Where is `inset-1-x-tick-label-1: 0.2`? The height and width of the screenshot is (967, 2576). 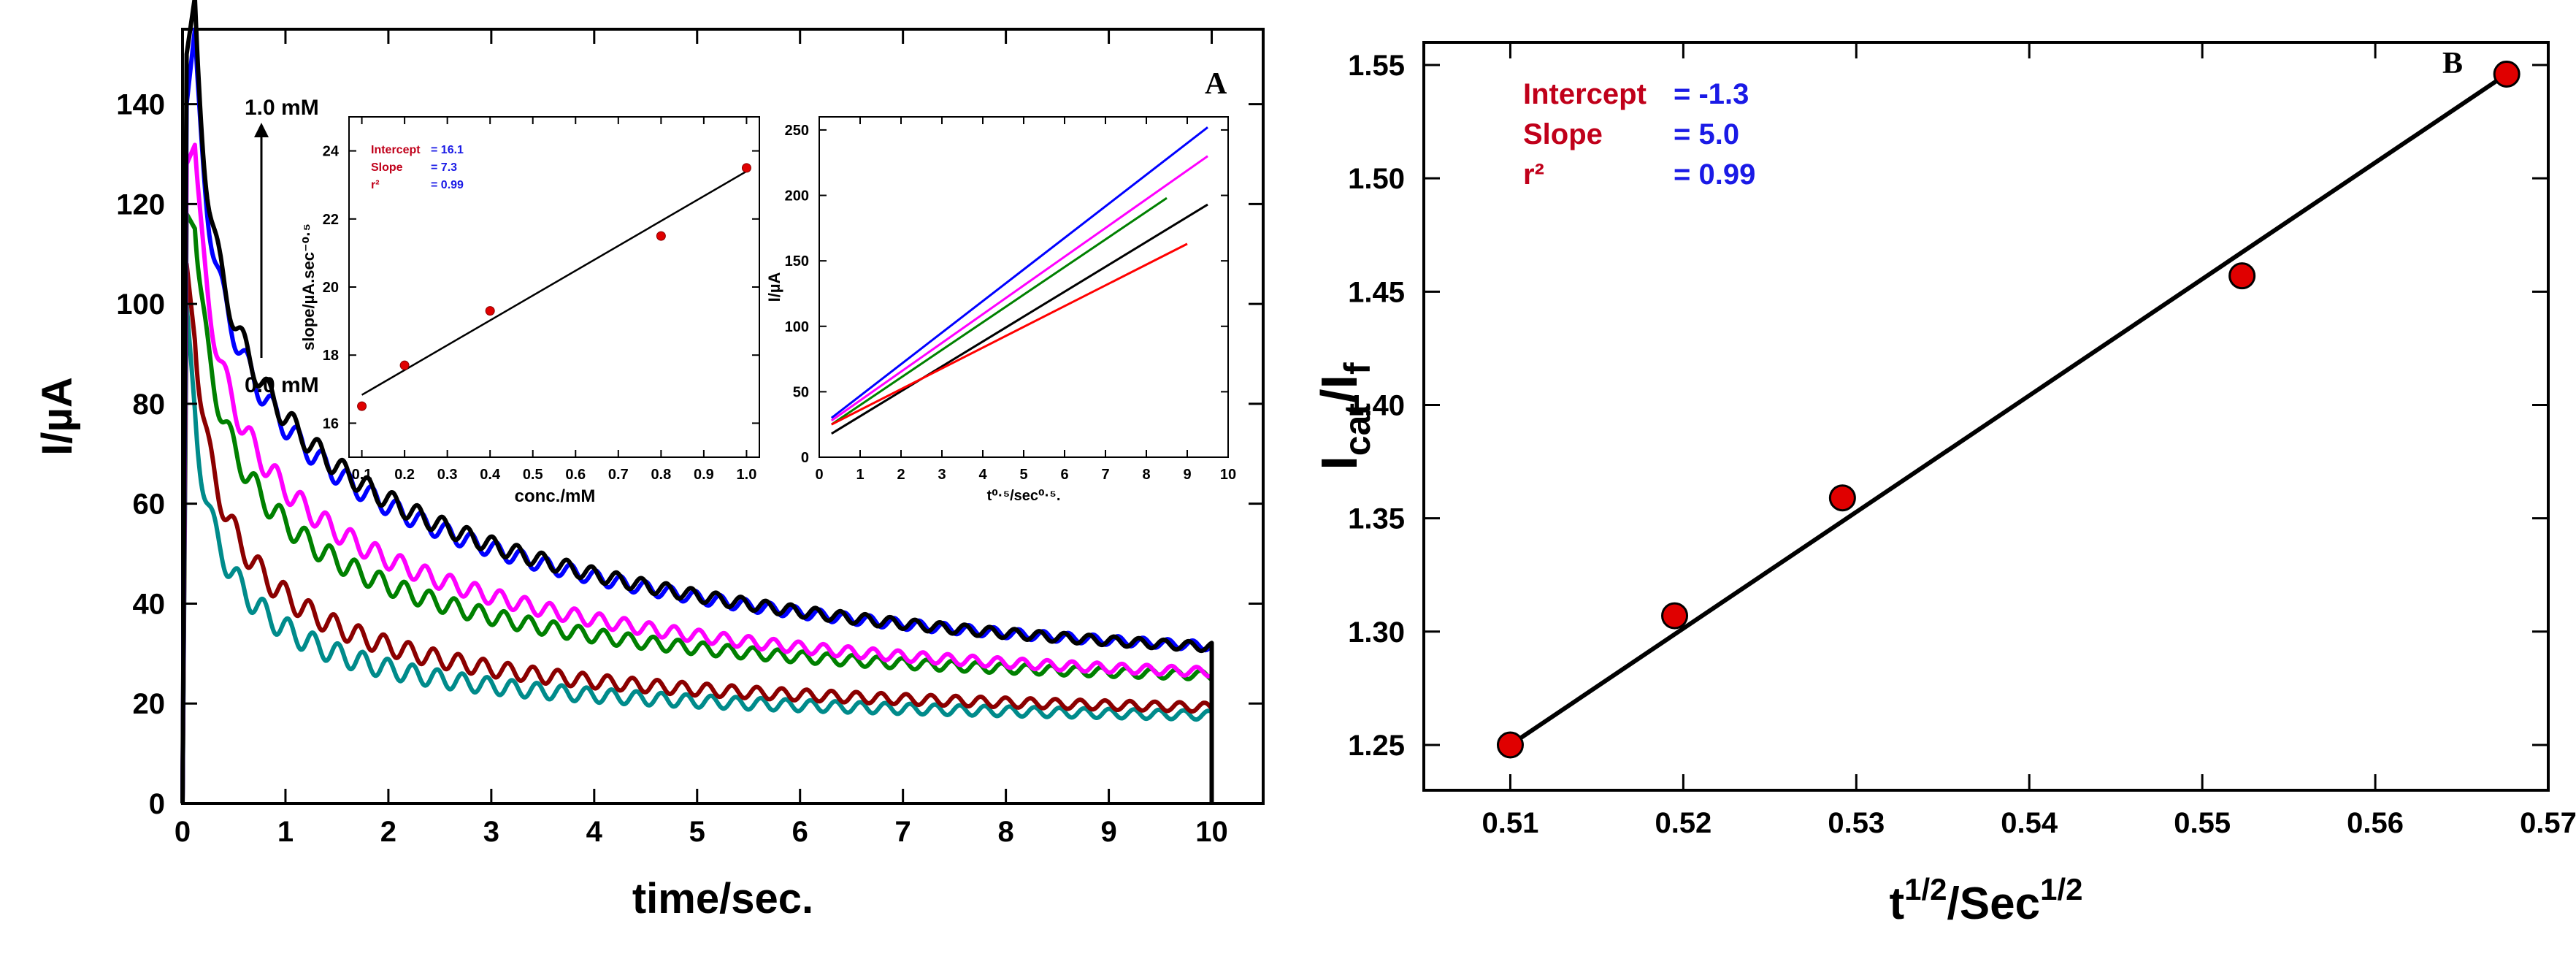 inset-1-x-tick-label-1: 0.2 is located at coordinates (404, 475).